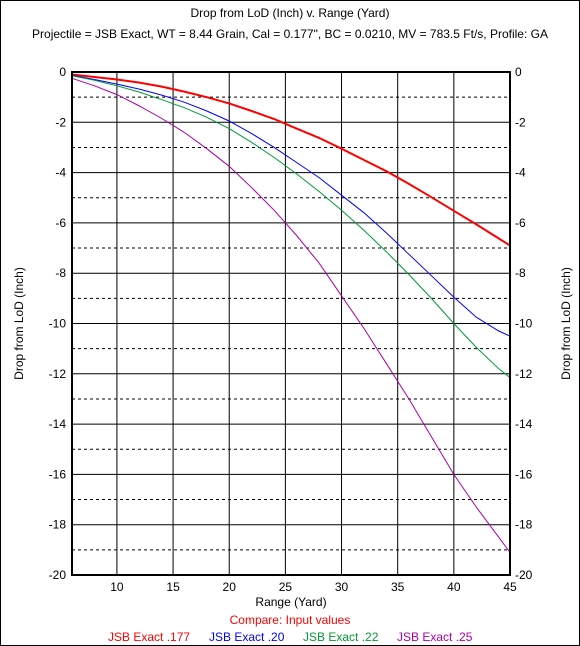 The width and height of the screenshot is (580, 646). Describe the element at coordinates (520, 273) in the screenshot. I see `y-tick-label-right: -8` at that location.